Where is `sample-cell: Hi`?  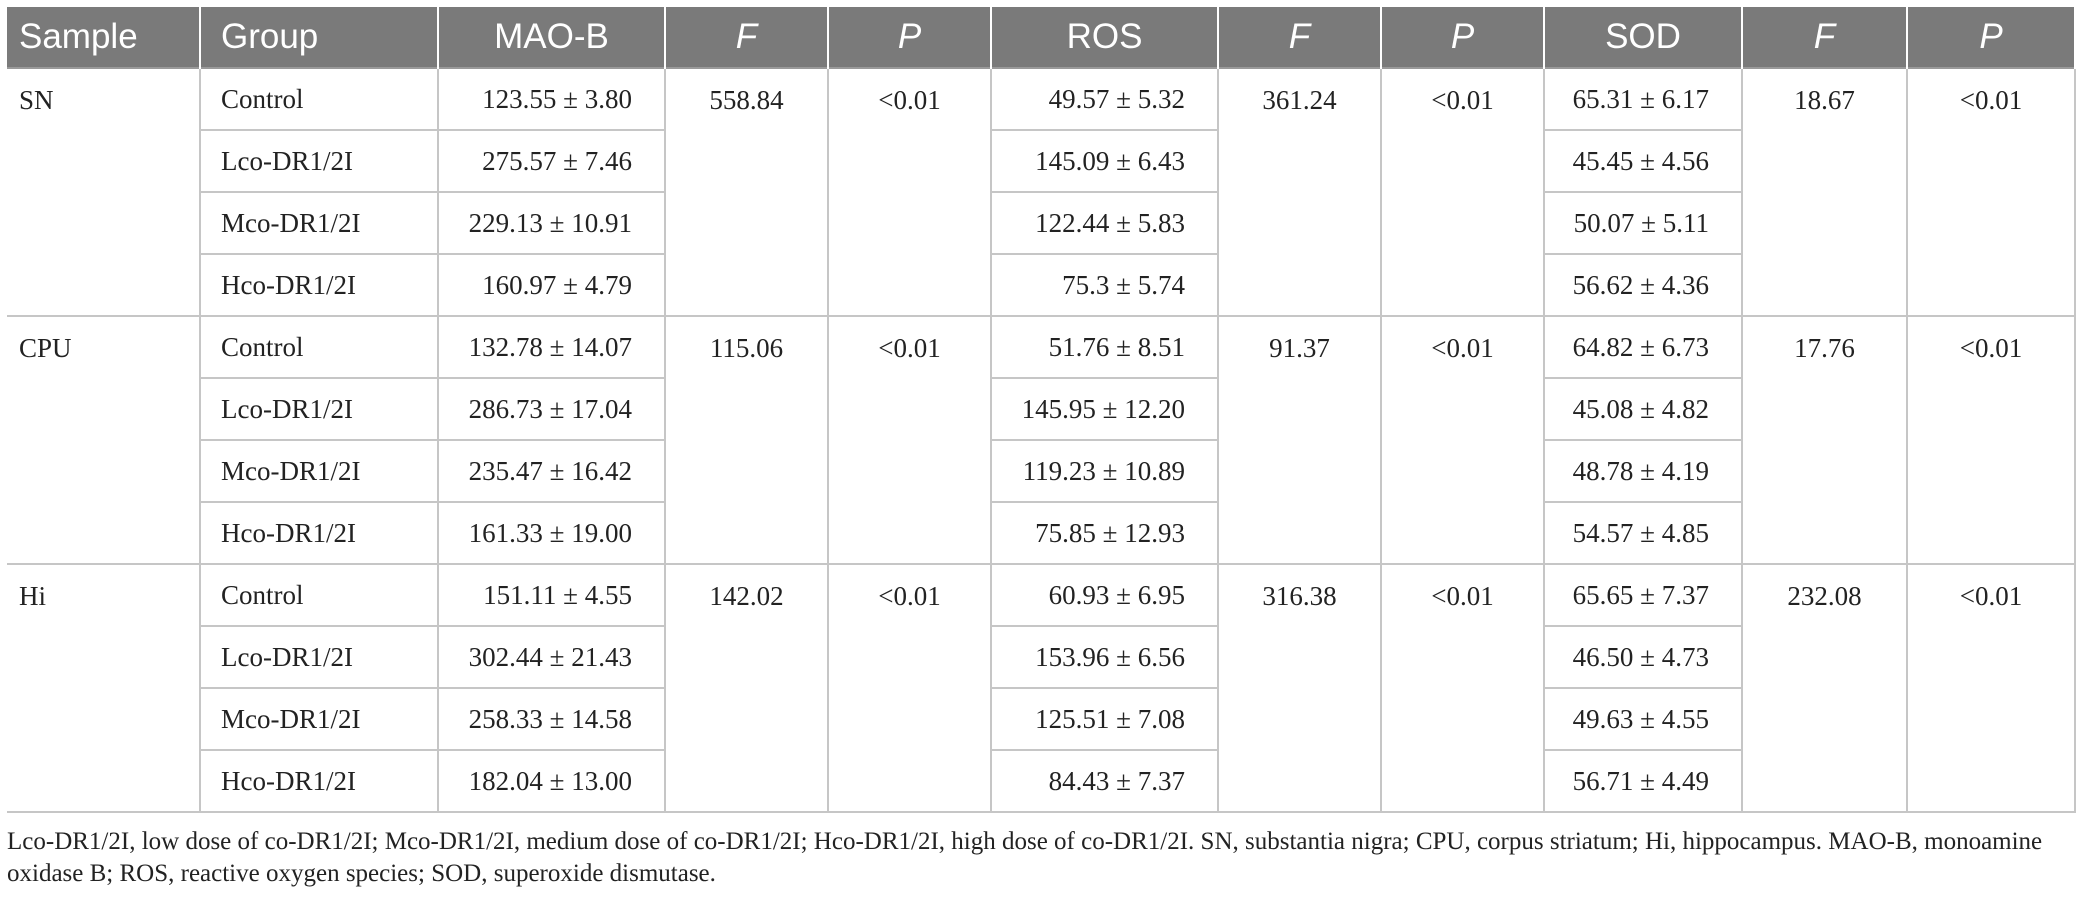 sample-cell: Hi is located at coordinates (104, 688).